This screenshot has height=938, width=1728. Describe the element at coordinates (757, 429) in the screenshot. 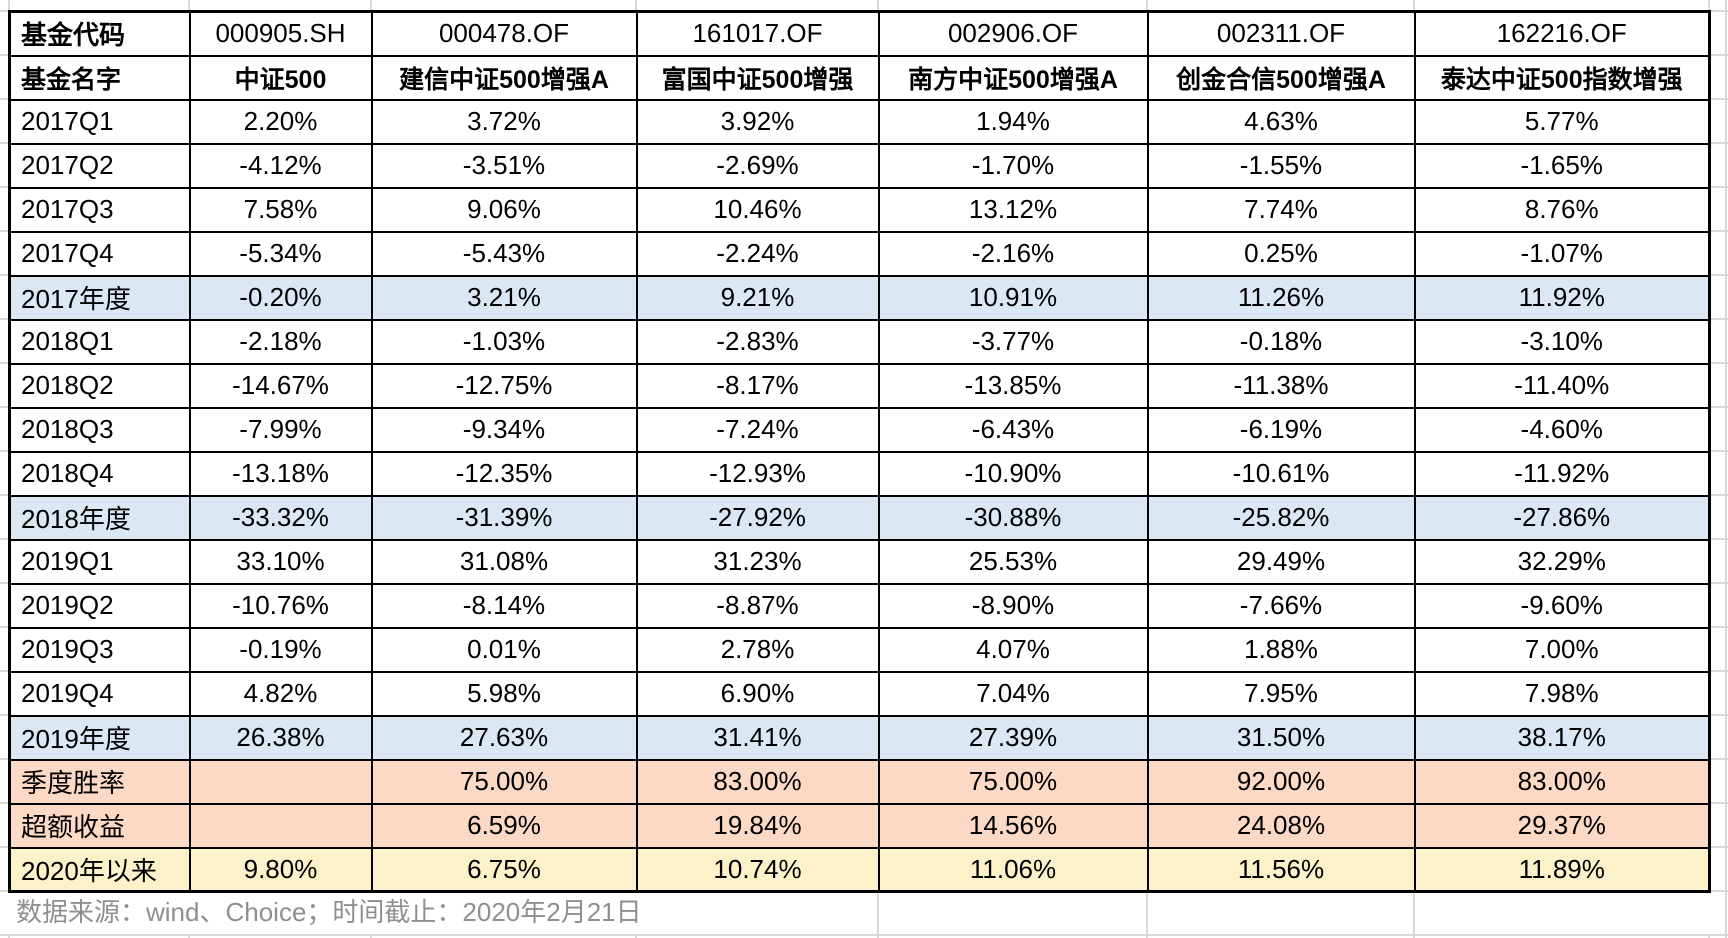

I see `value-cell: -7.24%` at that location.